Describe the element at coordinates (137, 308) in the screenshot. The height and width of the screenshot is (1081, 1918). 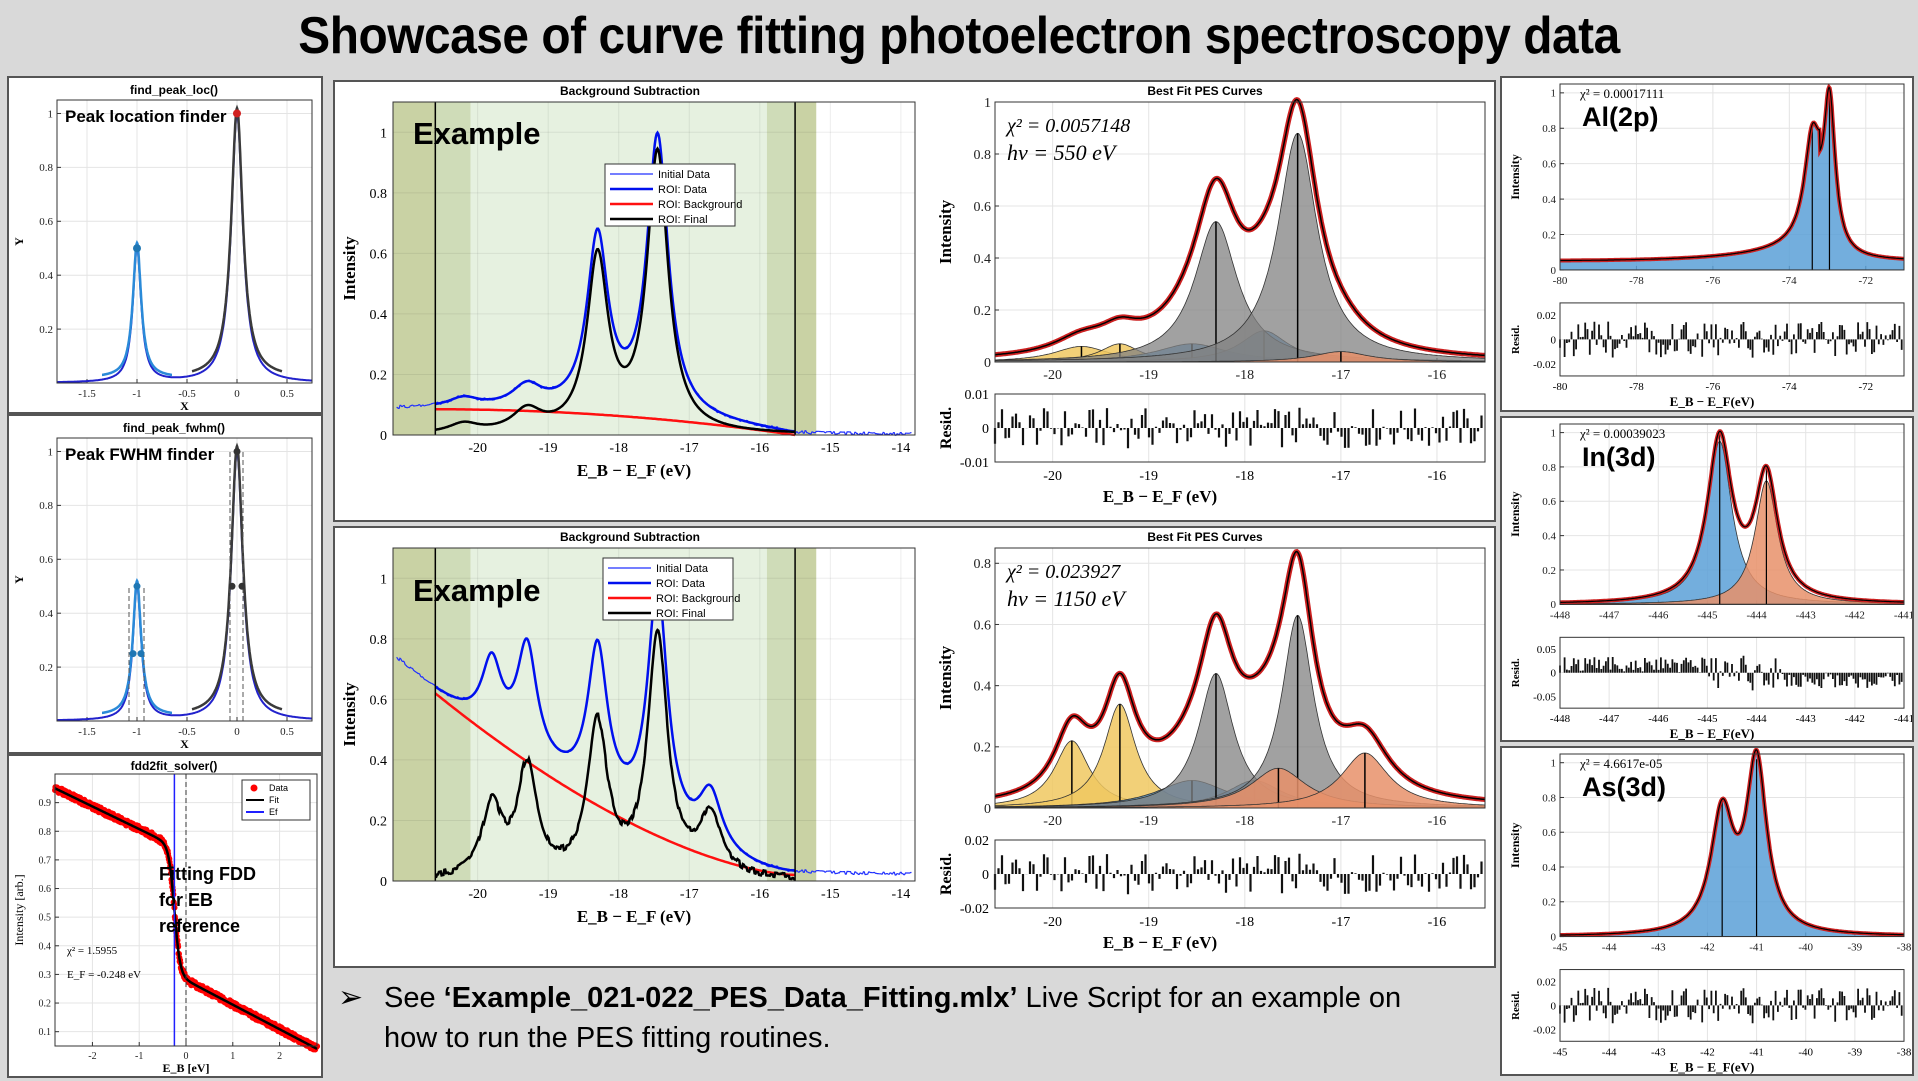
I see `series-peak-1-line` at that location.